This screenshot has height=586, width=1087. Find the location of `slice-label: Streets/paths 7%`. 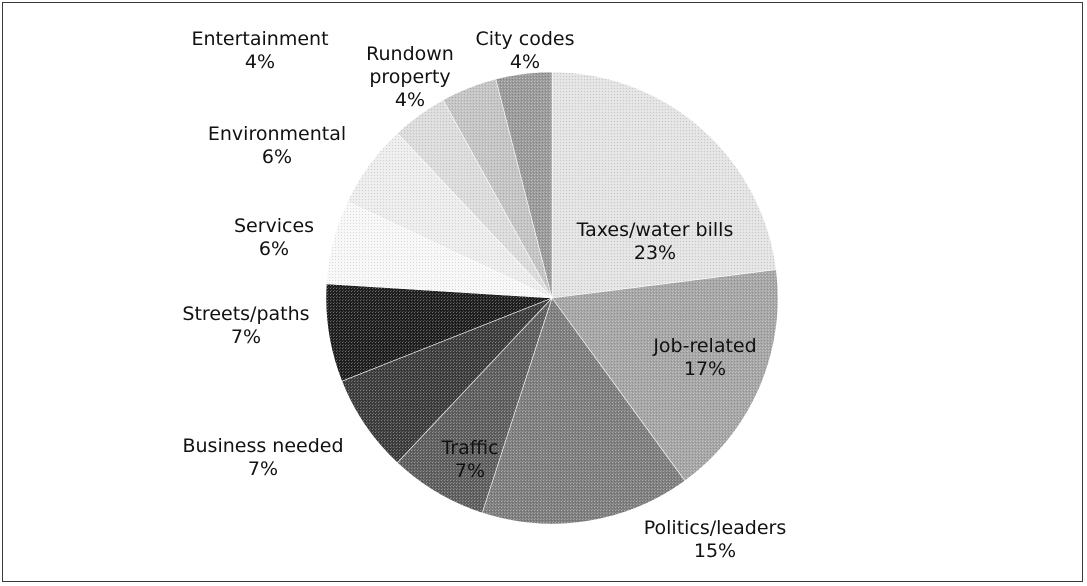

slice-label: Streets/paths 7% is located at coordinates (245, 325).